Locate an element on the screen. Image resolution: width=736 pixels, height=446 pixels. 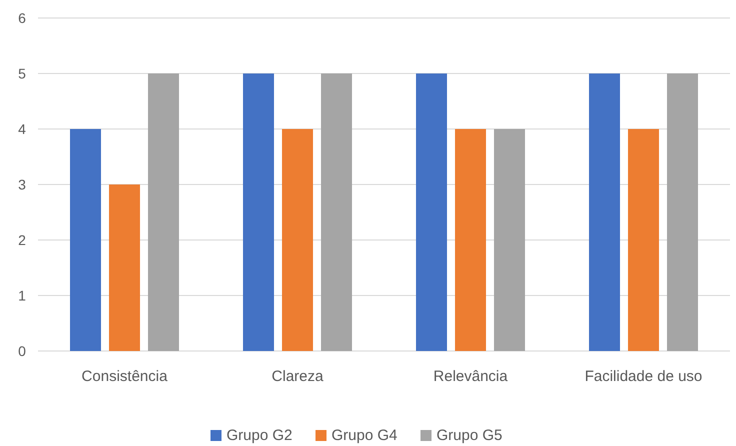
y-tick-label: 3 is located at coordinates (22, 184).